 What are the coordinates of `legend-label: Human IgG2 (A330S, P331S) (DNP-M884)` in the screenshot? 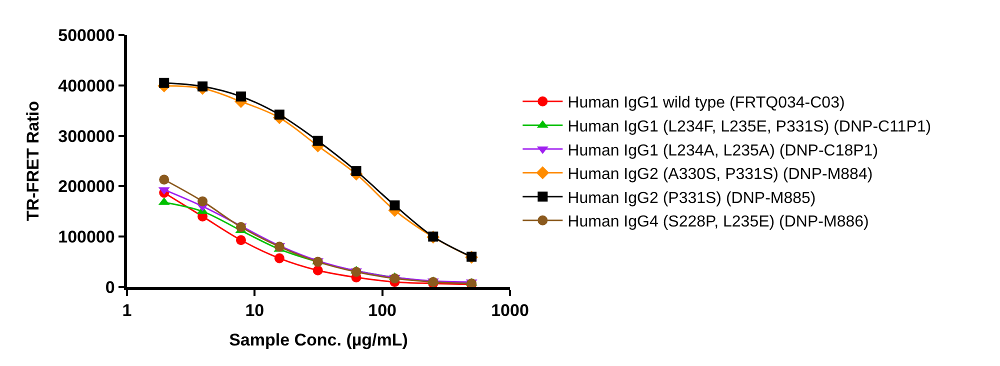 It's located at (720, 175).